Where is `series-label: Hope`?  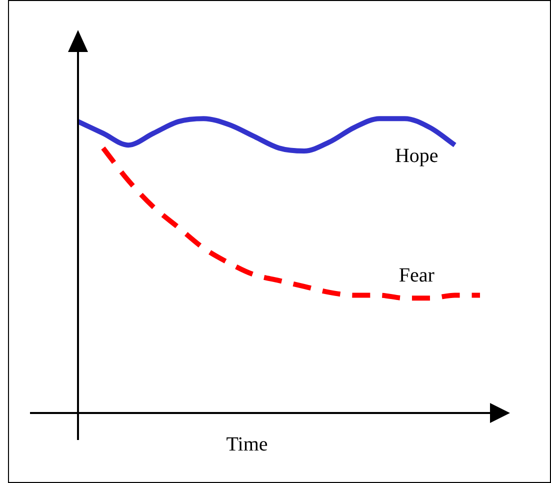 series-label: Hope is located at coordinates (416, 155).